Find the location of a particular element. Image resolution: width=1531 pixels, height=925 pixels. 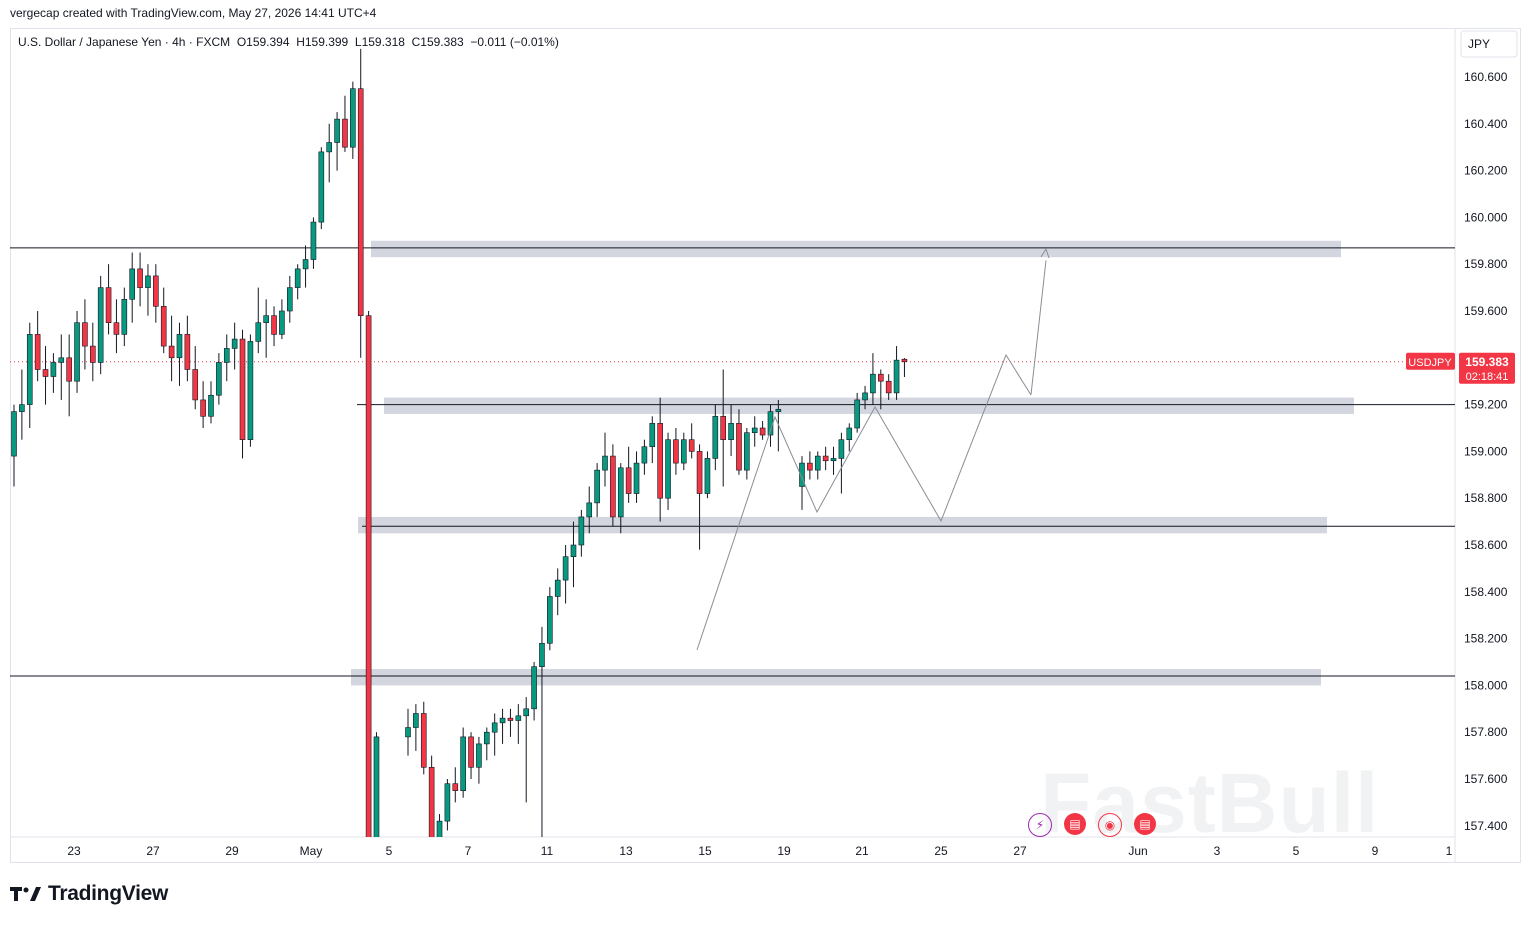

symbol-name: U.S. Dollar / Japanese Yen is located at coordinates (90, 42).